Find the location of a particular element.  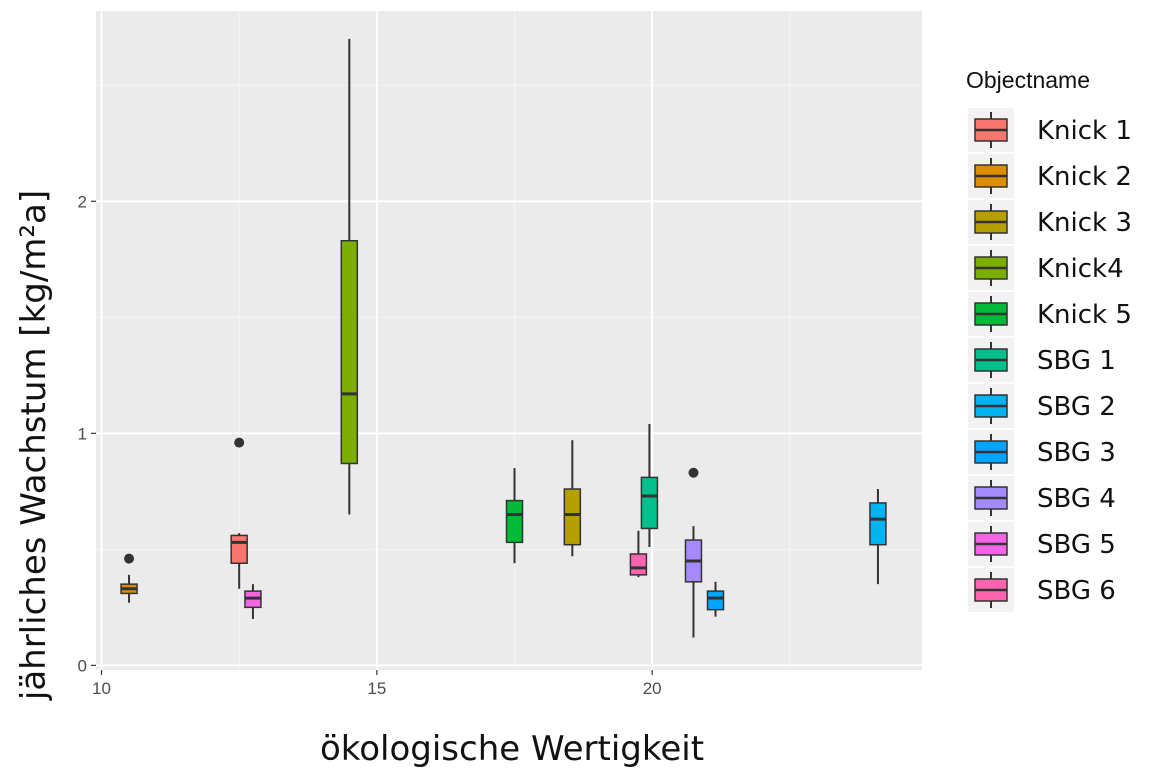

y-axis-title: jährliches Wachstum [kg/m²a] is located at coordinates (34, 445).